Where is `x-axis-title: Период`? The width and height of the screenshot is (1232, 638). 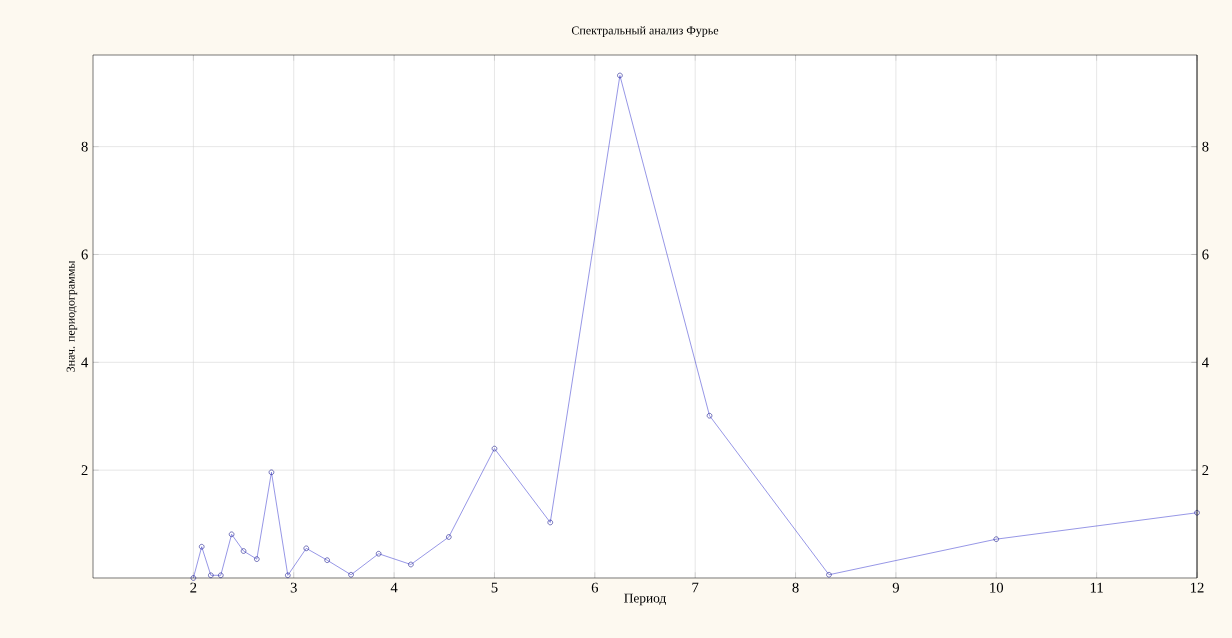
x-axis-title: Период is located at coordinates (645, 599).